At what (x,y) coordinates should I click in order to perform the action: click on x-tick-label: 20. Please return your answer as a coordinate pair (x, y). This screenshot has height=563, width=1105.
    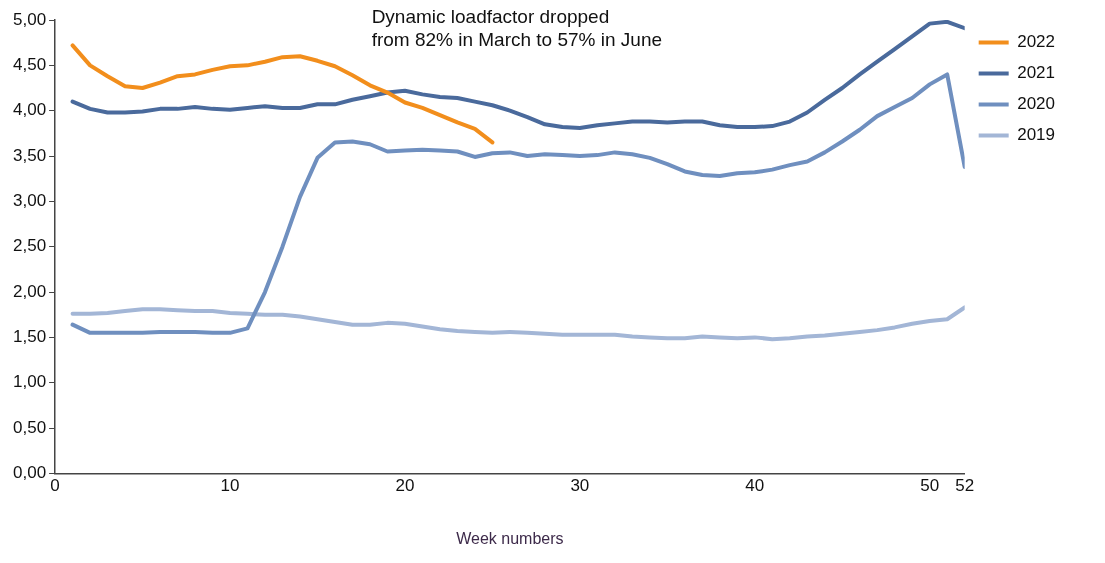
    Looking at the image, I should click on (405, 486).